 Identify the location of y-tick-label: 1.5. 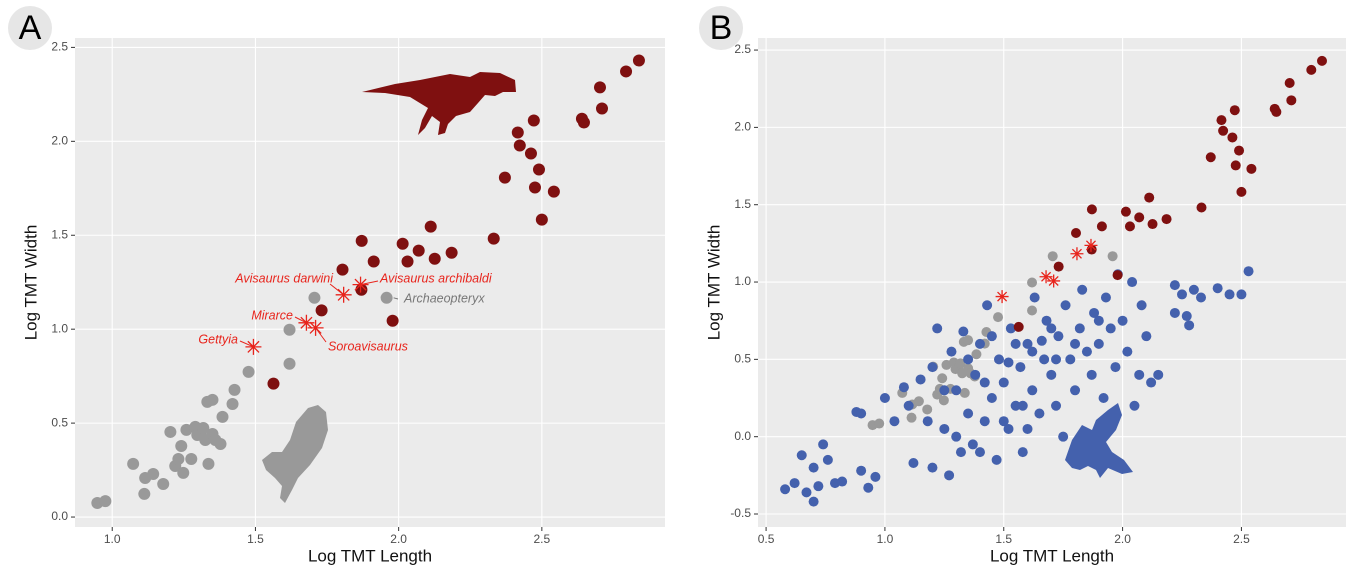
(59, 234).